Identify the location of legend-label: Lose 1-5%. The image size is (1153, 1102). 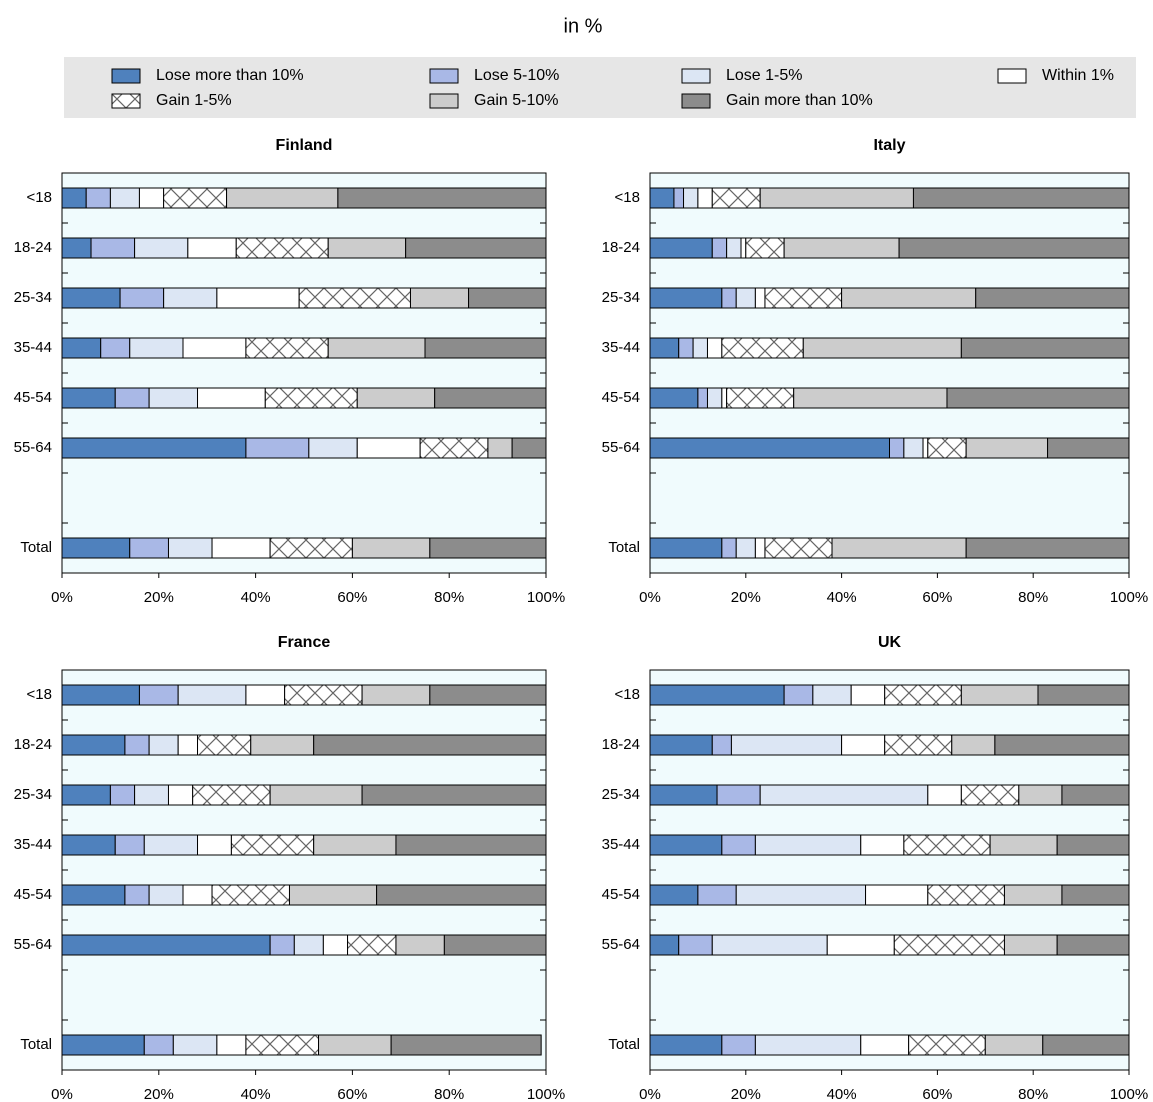
(764, 75).